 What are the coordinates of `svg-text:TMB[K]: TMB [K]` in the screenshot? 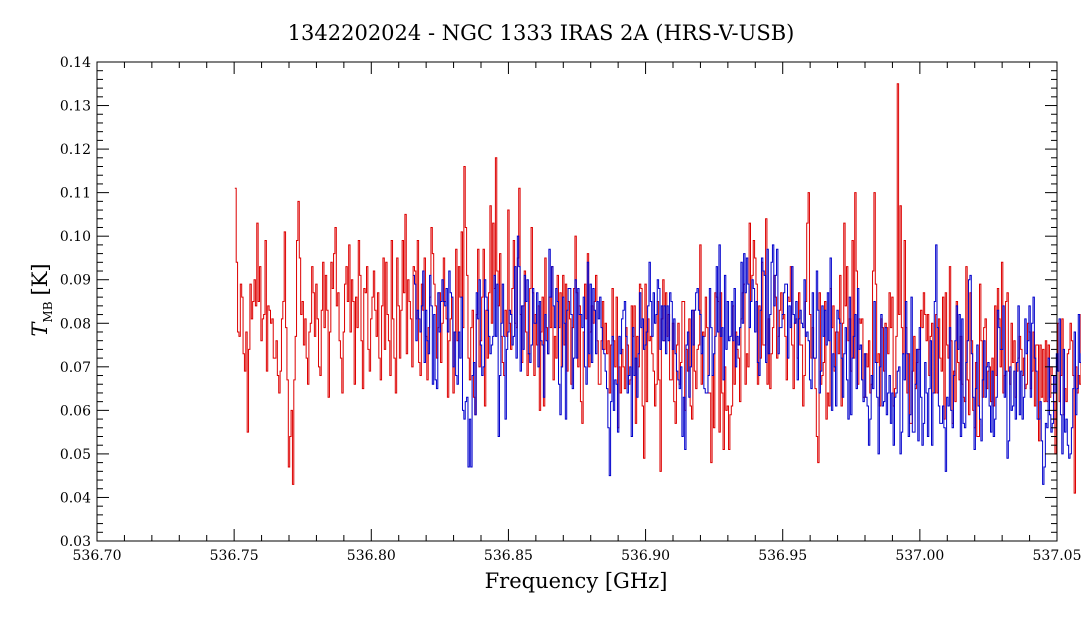 It's located at (41, 299).